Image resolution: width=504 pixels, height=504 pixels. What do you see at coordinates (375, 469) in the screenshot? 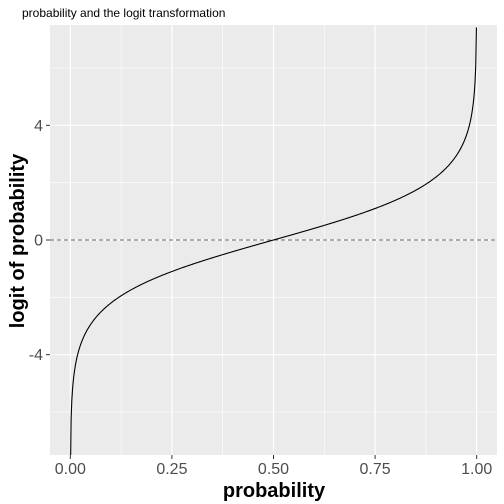
I see `x-tick-label: 0.75` at bounding box center [375, 469].